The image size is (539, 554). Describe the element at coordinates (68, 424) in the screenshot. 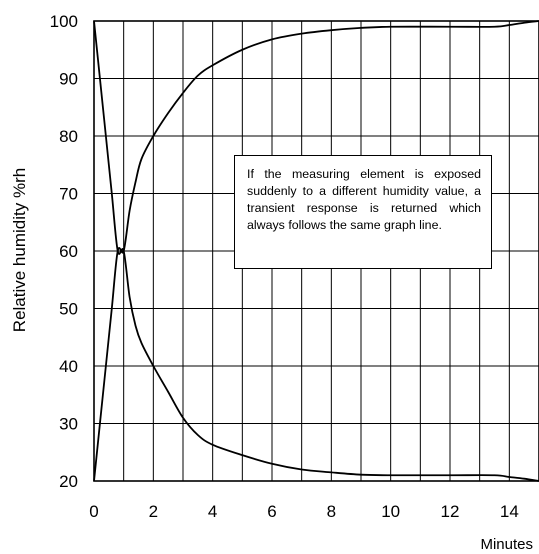

I see `y-tick-label: 30` at that location.